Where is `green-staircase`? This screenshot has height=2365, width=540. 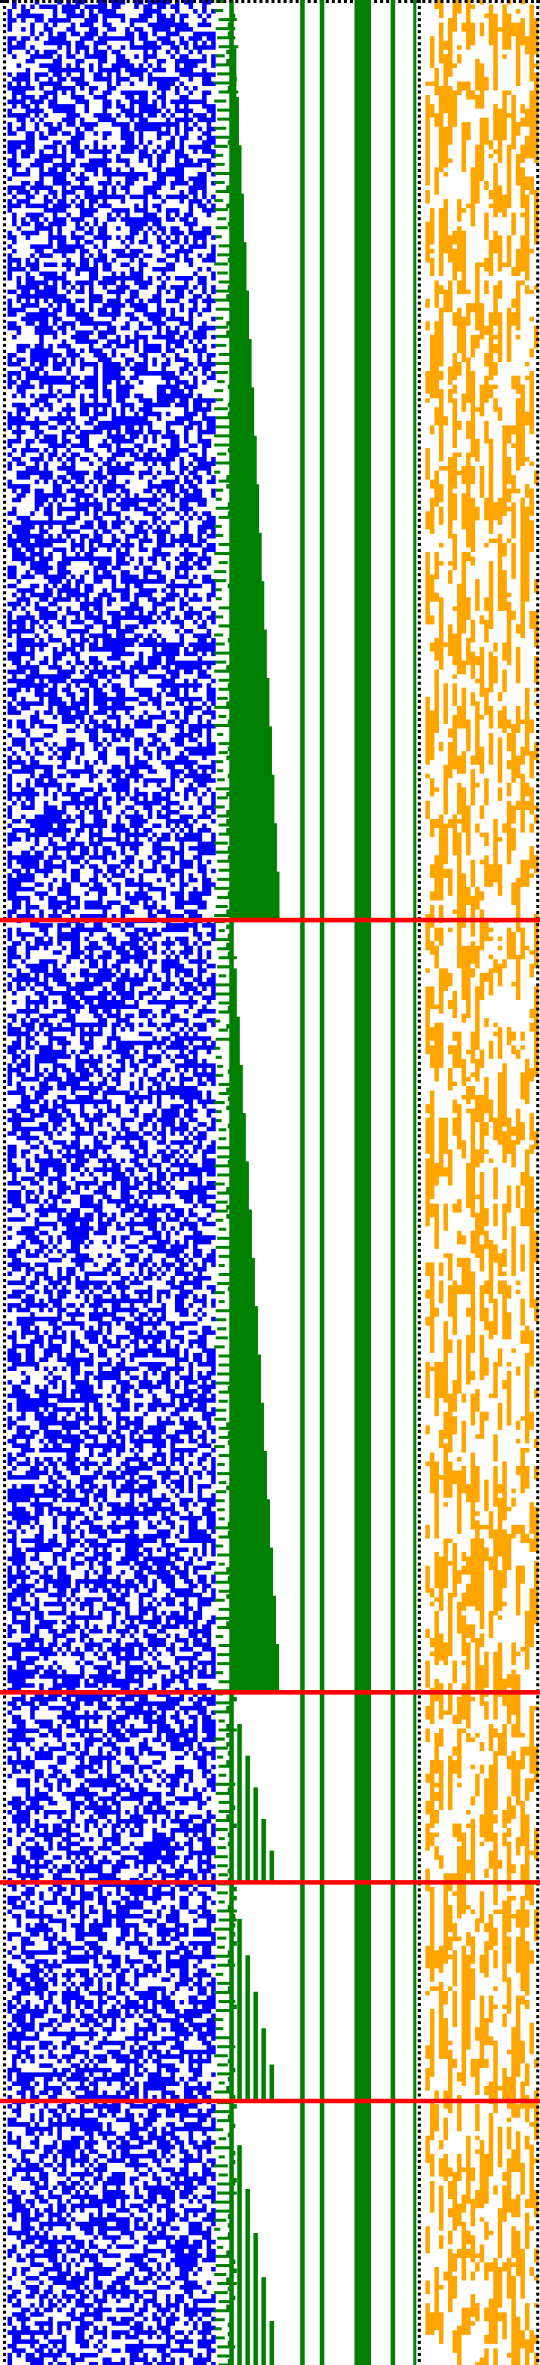
green-staircase is located at coordinates (247, 1182).